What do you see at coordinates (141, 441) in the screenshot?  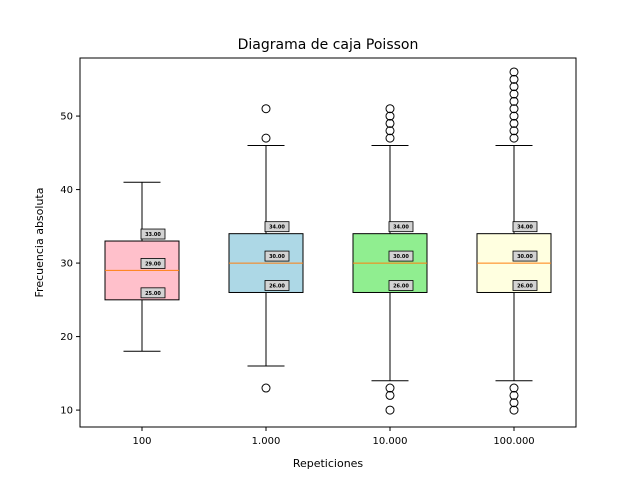 I see `x-tick-label: 100` at bounding box center [141, 441].